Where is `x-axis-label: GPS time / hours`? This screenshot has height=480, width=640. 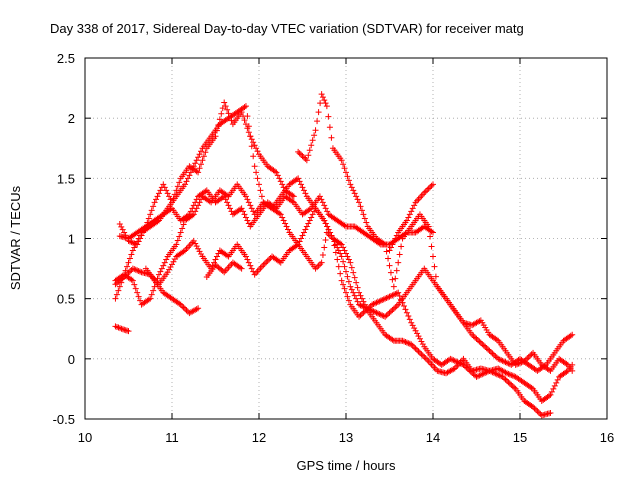
x-axis-label: GPS time / hours is located at coordinates (346, 465).